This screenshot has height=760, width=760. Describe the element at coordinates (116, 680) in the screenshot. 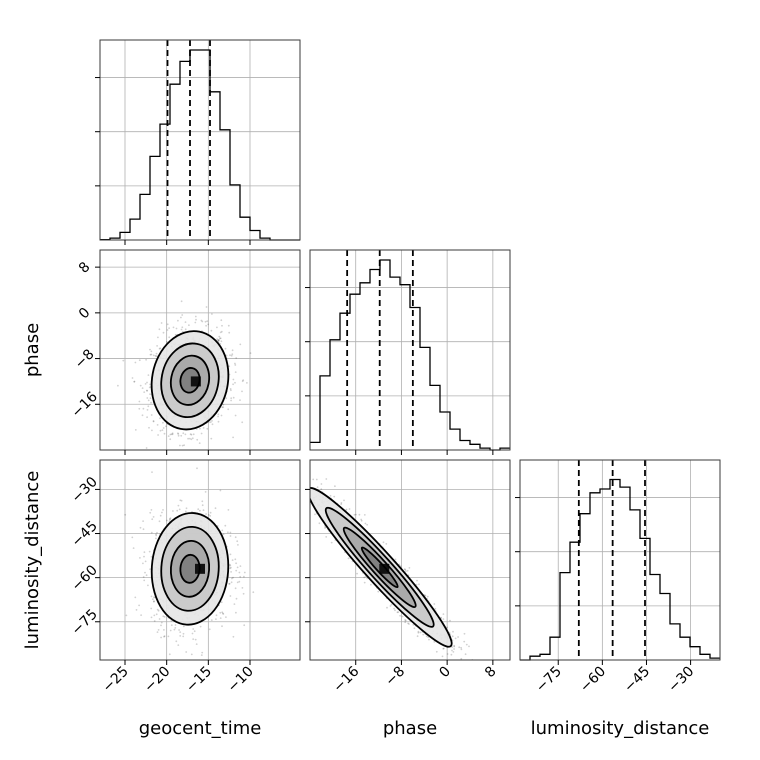

I see `x-tick-label: −25` at that location.